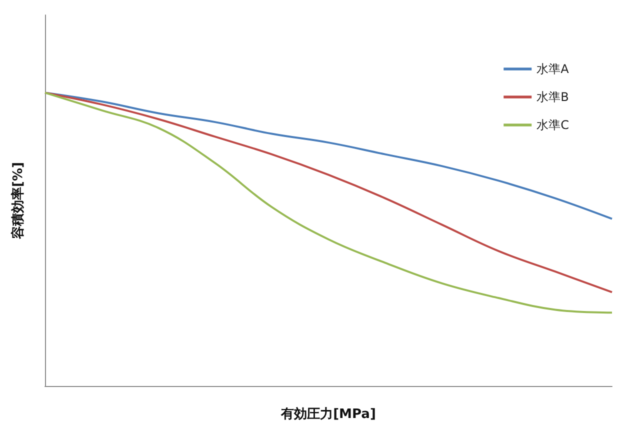 The image size is (619, 426). I want to click on legend-label: 水準B, so click(552, 97).